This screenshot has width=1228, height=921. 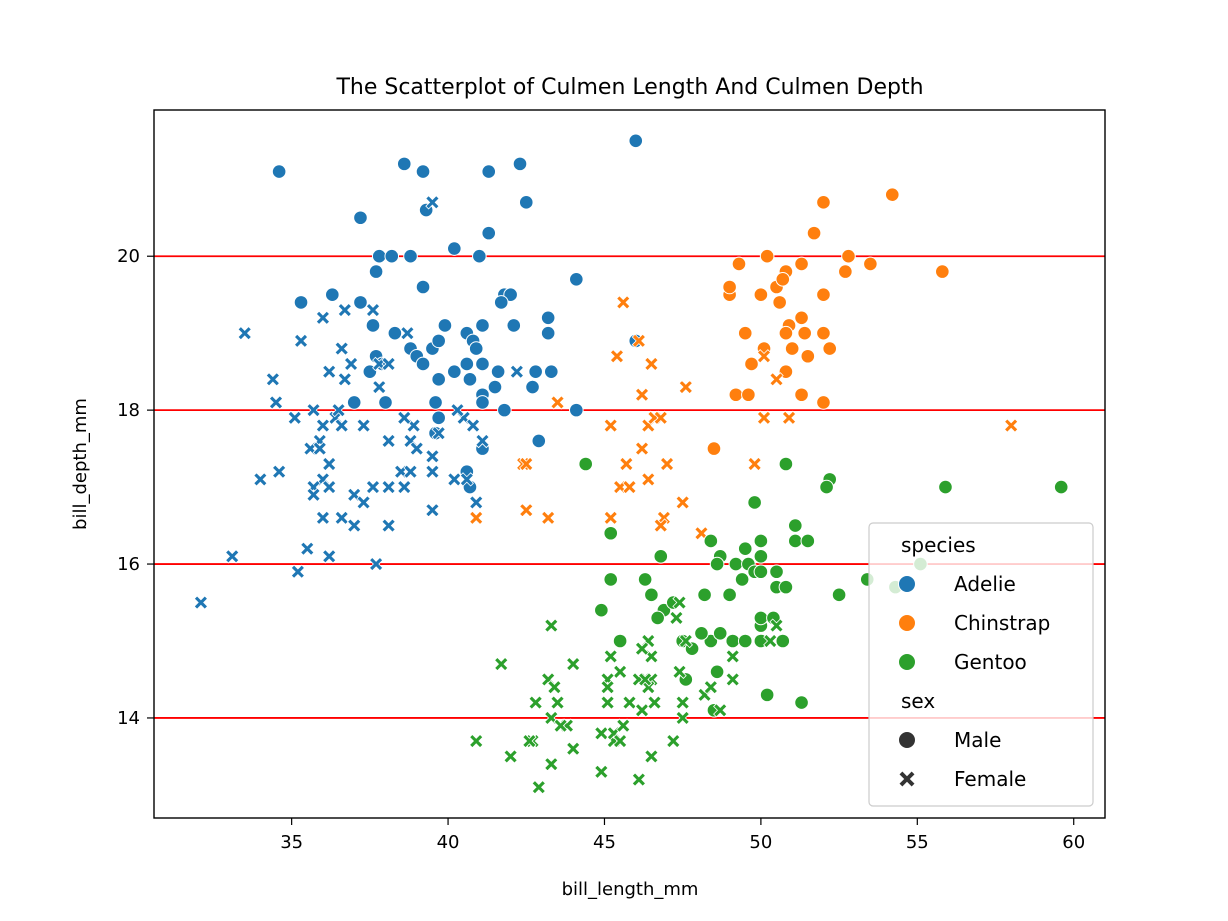 What do you see at coordinates (291, 842) in the screenshot?
I see `x-tick-label: 35` at bounding box center [291, 842].